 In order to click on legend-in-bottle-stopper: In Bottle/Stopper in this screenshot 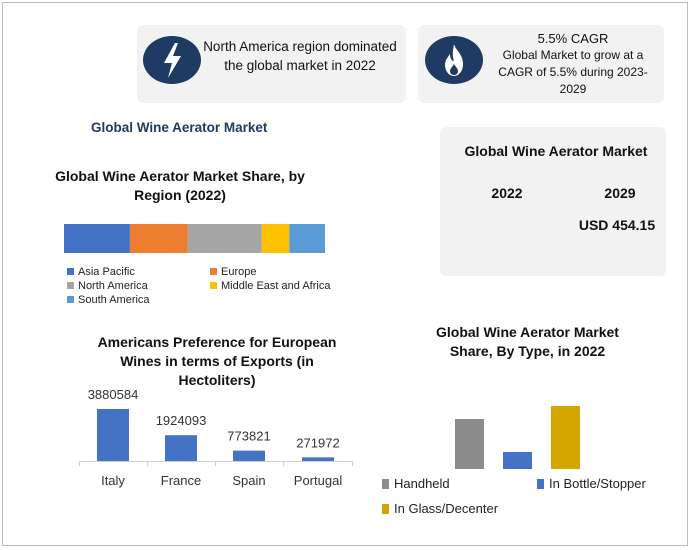, I will do `click(591, 483)`.